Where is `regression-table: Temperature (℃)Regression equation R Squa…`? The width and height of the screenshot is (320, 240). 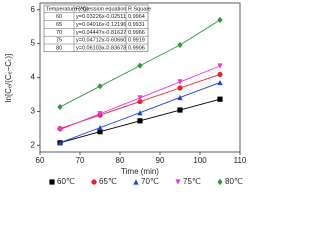
regression-table: Temperature (℃)Regression equation R Squa… is located at coordinates (97, 28).